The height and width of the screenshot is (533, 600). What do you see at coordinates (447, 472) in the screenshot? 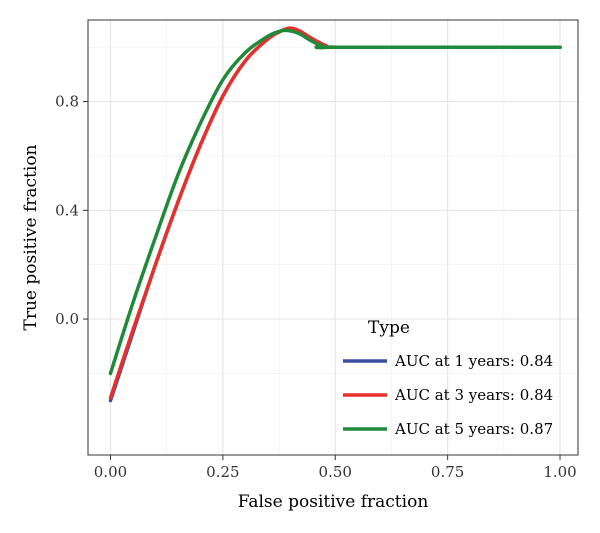
I see `x-tick-label: 0.75` at bounding box center [447, 472].